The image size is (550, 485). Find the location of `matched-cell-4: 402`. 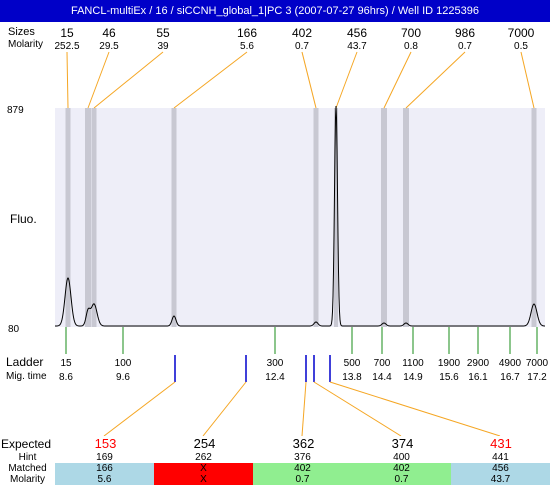

matched-cell-4: 402 is located at coordinates (401, 468).